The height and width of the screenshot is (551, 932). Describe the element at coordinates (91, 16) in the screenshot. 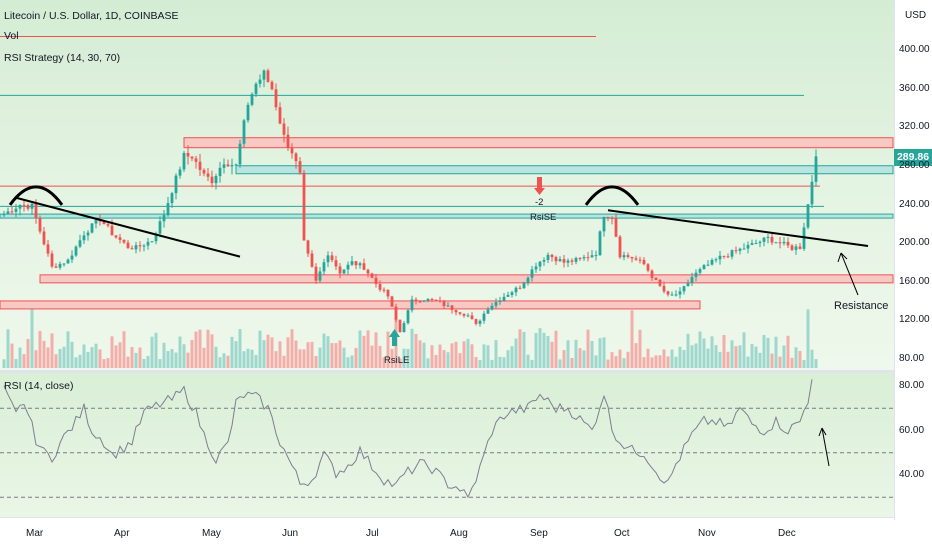

I see `symbol-title: Litecoin / U.S. Dollar, 1D, COINBASE` at that location.